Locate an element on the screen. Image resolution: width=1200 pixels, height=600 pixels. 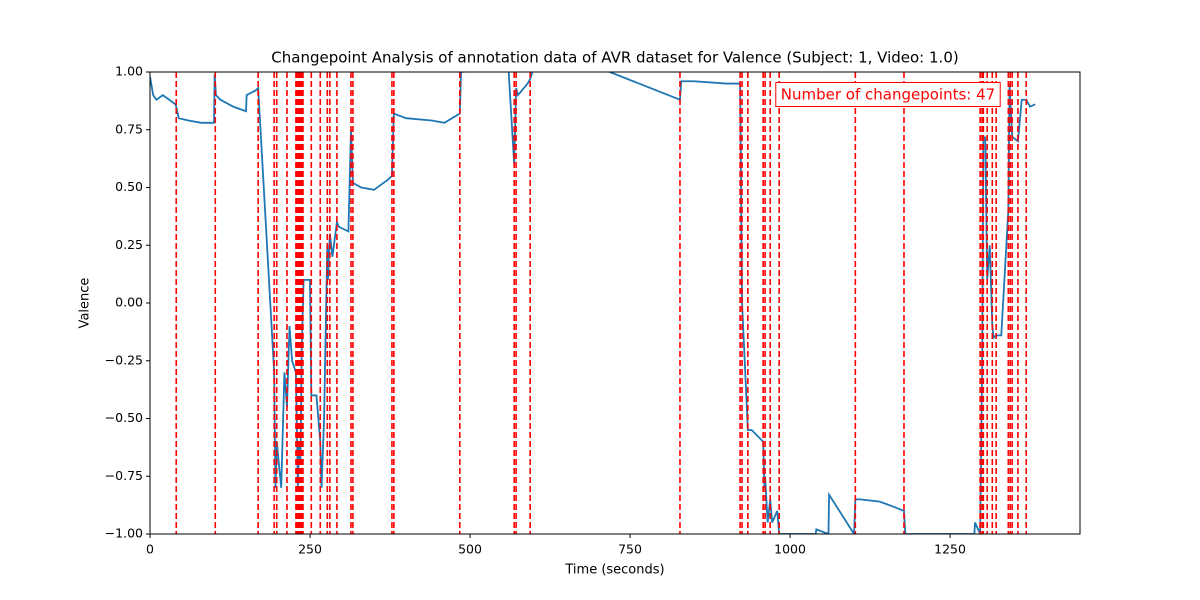
x-tick-label: 750 is located at coordinates (630, 549).